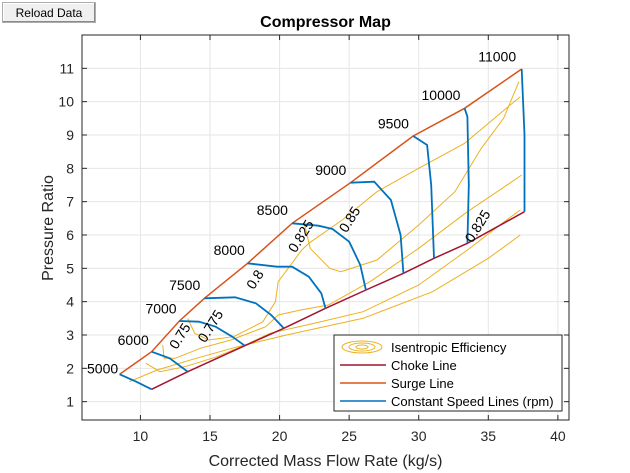 This screenshot has width=630, height=473. What do you see at coordinates (497, 57) in the screenshot?
I see `speed-label: 11000` at bounding box center [497, 57].